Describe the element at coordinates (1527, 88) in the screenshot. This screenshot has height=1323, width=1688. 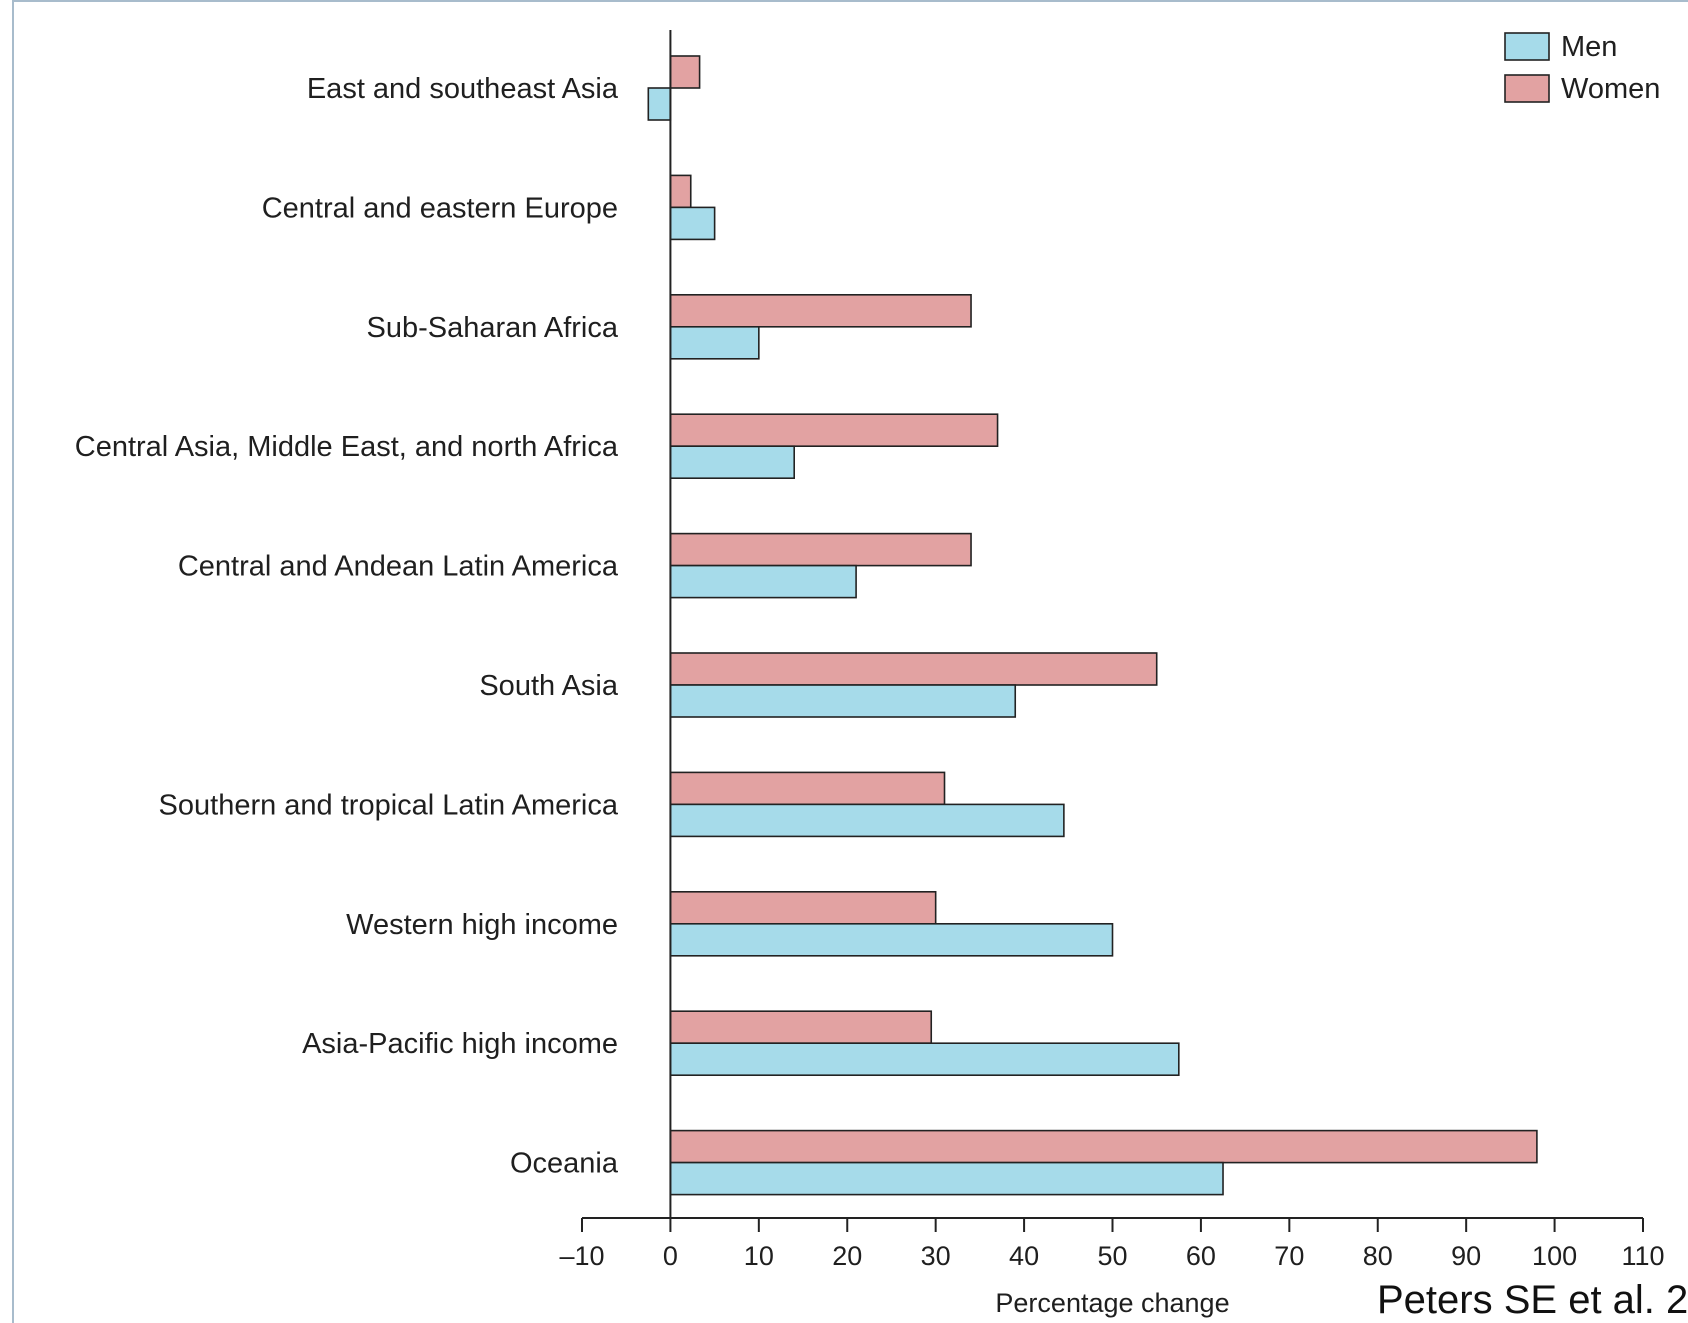
I see `legend-swatch-women` at that location.